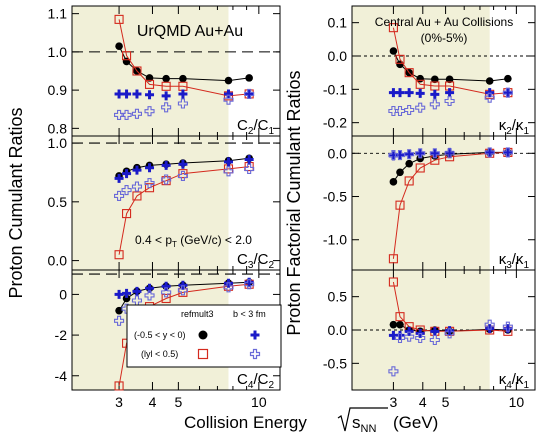 The width and height of the screenshot is (555, 439). What do you see at coordinates (63, 294) in the screenshot?
I see `y-tick-label: 0` at bounding box center [63, 294].